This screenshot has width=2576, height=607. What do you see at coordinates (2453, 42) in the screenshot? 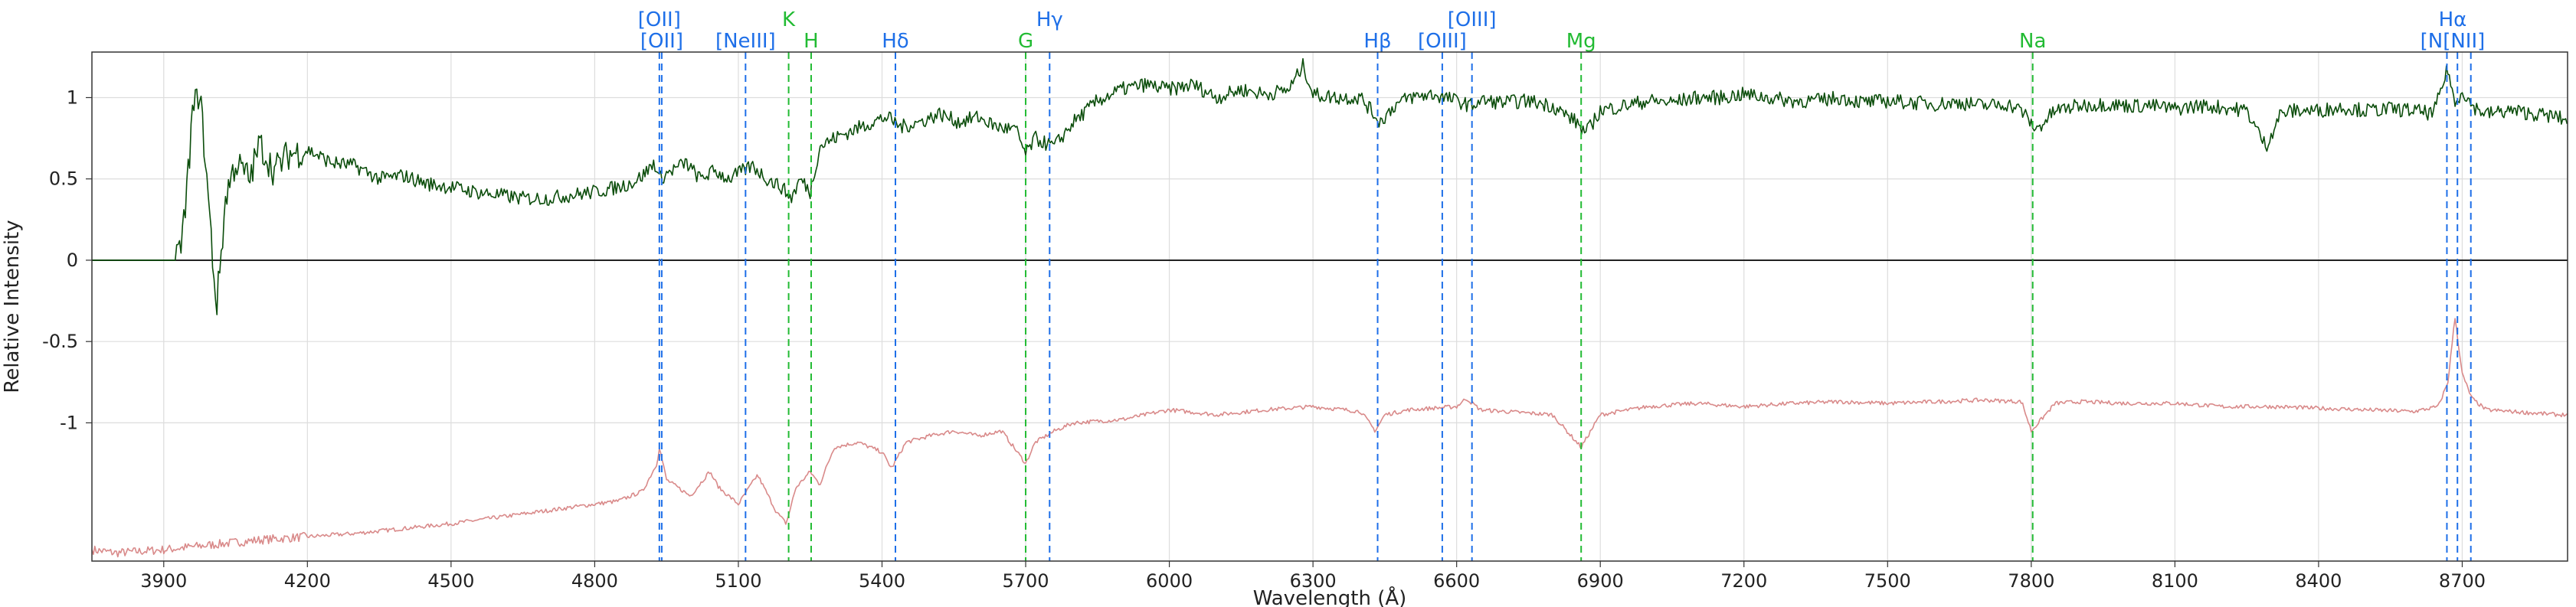
I see `spectral-line-label: [N[NII]` at bounding box center [2453, 42].